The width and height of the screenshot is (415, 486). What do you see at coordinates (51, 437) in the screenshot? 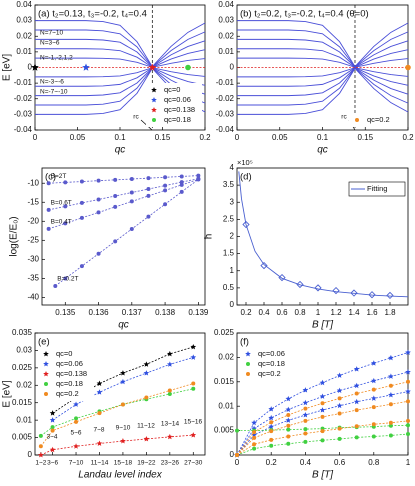
I see `annotation: 3~4` at bounding box center [51, 437].